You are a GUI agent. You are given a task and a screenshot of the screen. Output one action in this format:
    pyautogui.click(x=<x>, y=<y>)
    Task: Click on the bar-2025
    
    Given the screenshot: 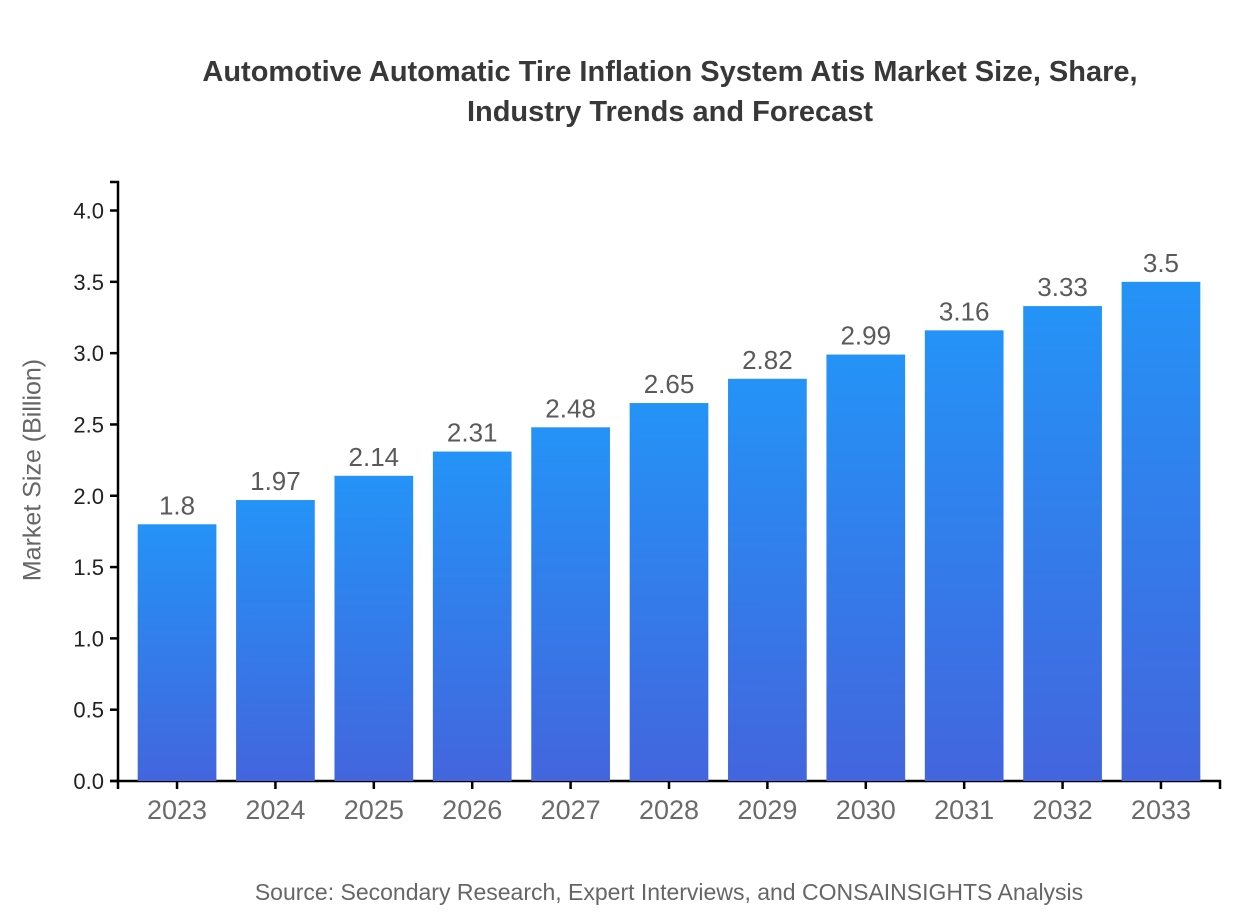 What is the action you would take?
    pyautogui.click(x=374, y=628)
    